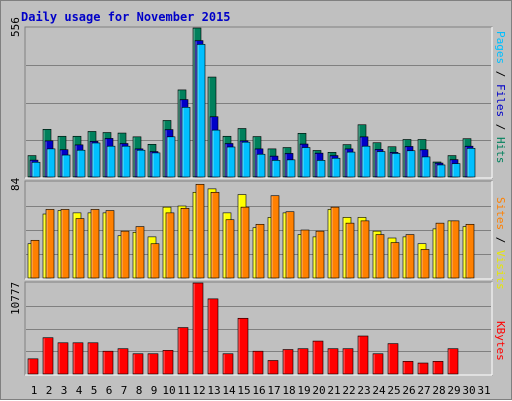  What do you see at coordinates (15, 27) in the screenshot?
I see `y-max-label-usage: 556` at bounding box center [15, 27].